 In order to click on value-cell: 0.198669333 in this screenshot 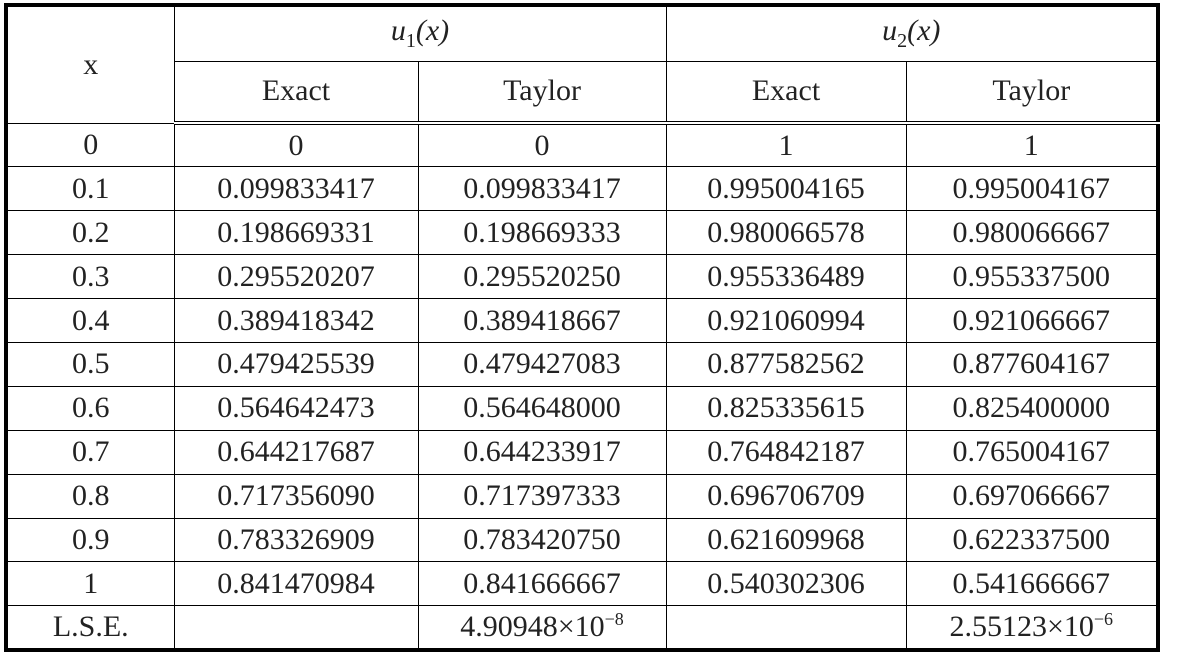, I will do `click(542, 233)`.